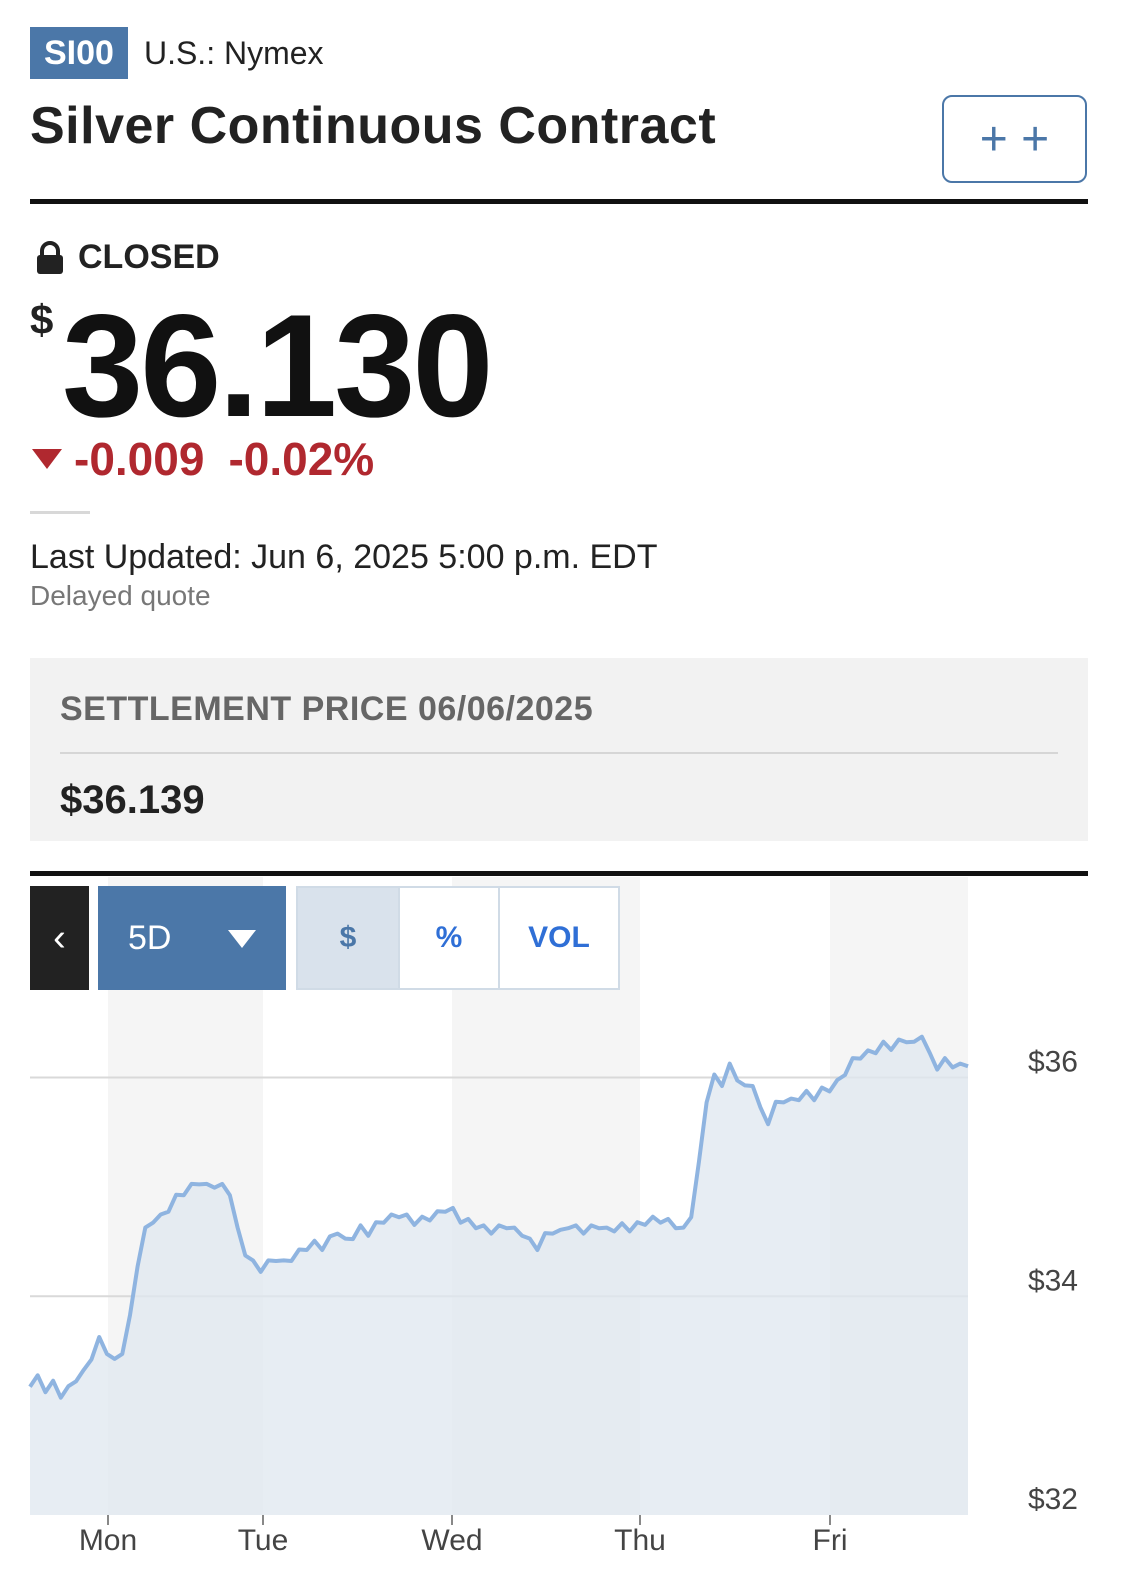  I want to click on plus-icons: + +, so click(1014, 139).